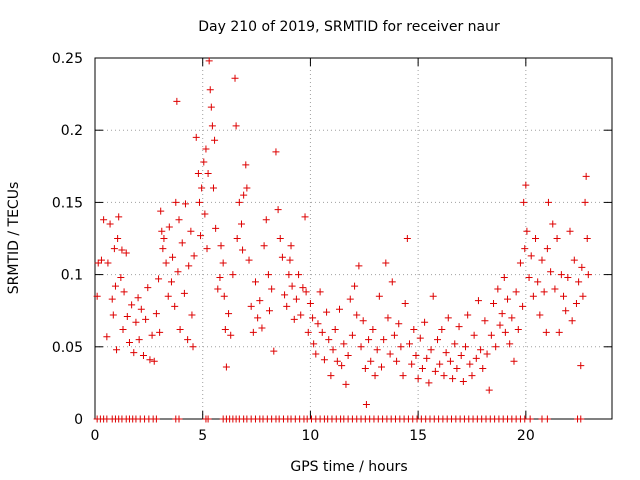  I want to click on y-tick-label: 0.1, so click(72, 276).